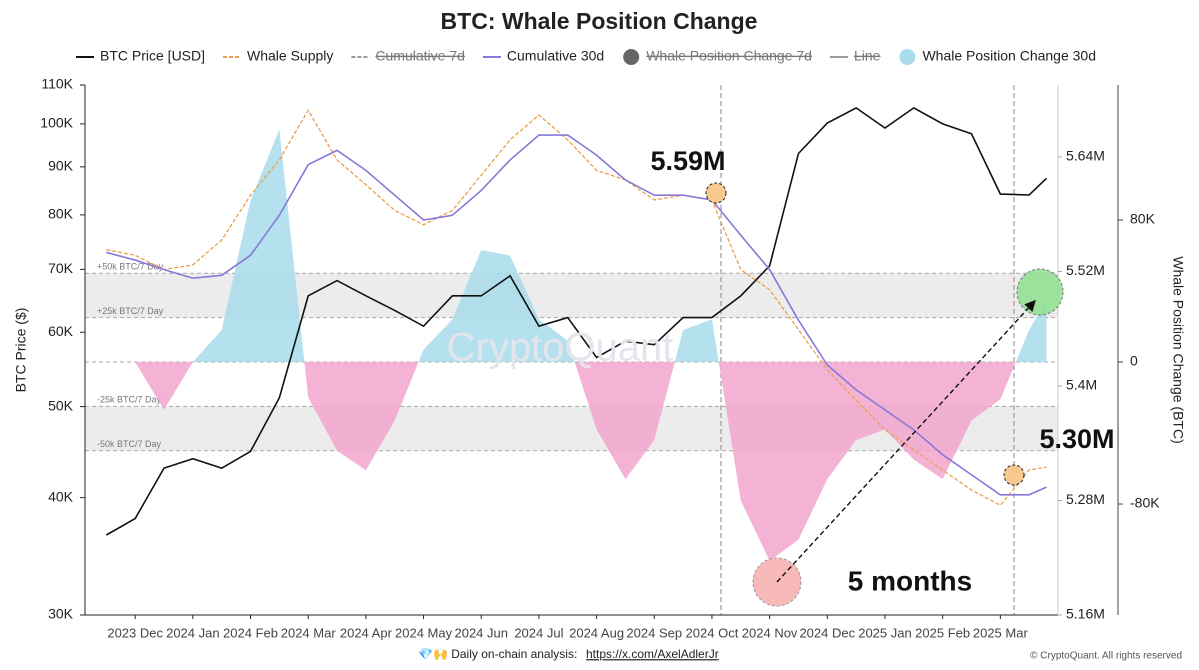  What do you see at coordinates (1145, 503) in the screenshot?
I see `y3-tick-label: -80K` at bounding box center [1145, 503].